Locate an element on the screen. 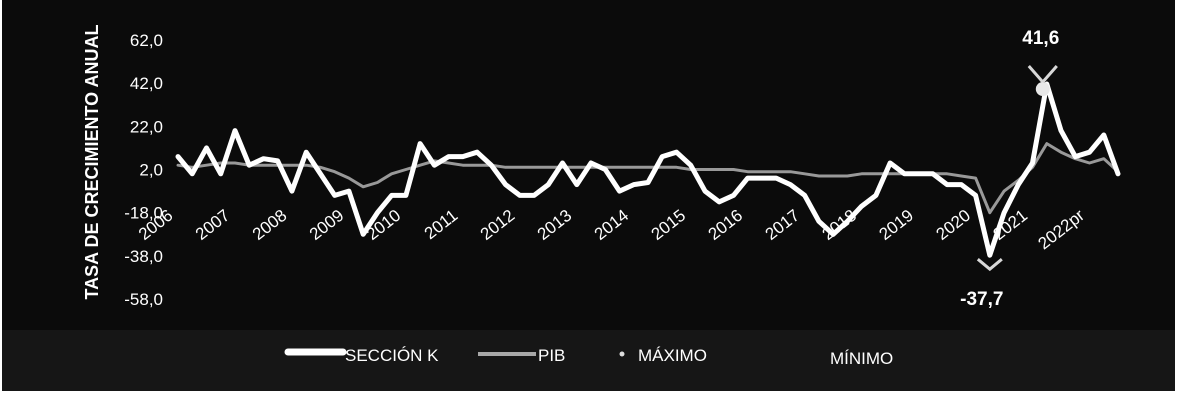 This screenshot has height=401, width=1181. legend: SECCIÓN K PIB MÁXIMO MÍNIMO is located at coordinates (588, 357).